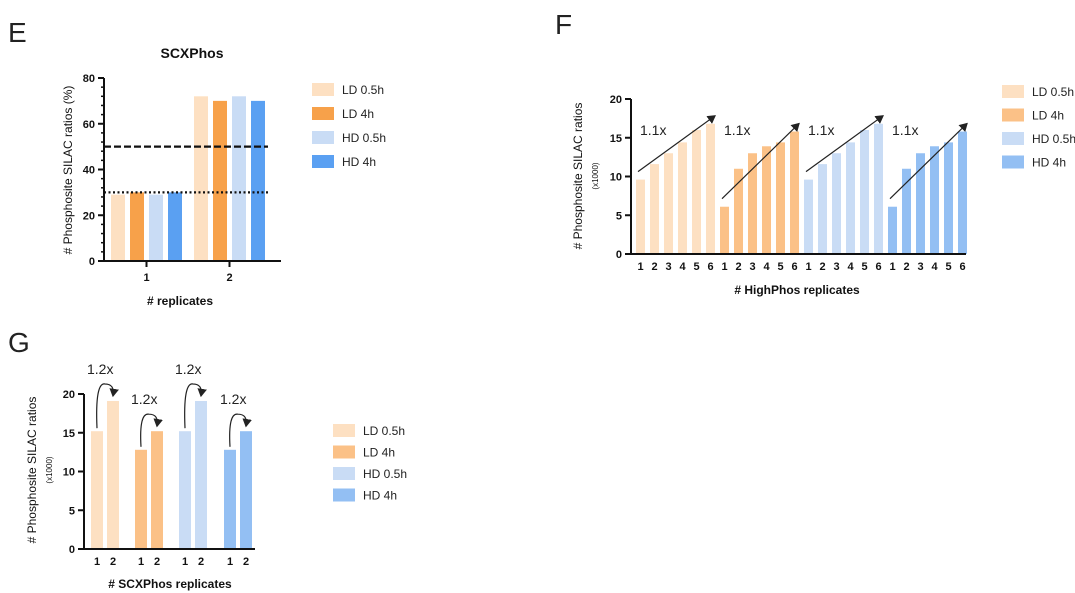  I want to click on panel-e-y-tick-label: 20, so click(89, 216).